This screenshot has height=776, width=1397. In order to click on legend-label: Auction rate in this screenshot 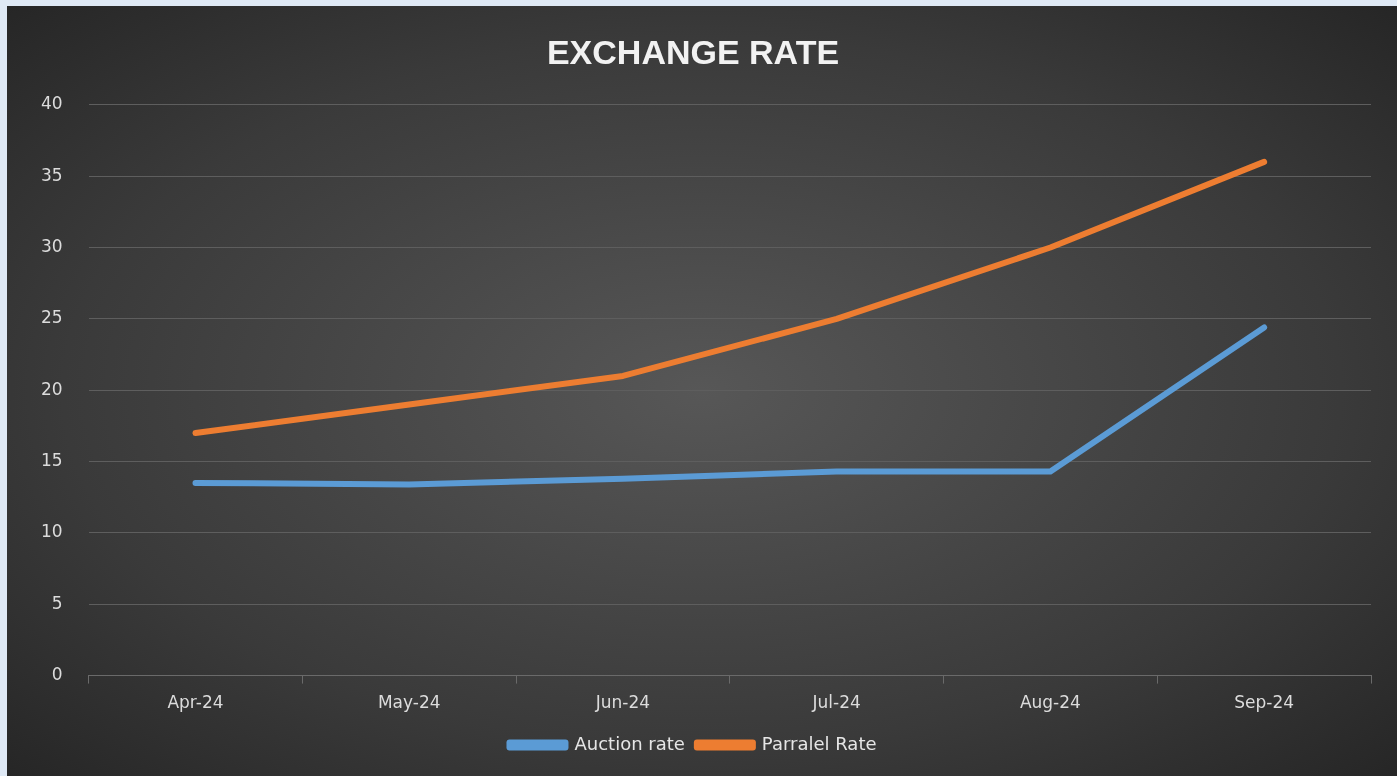, I will do `click(629, 743)`.